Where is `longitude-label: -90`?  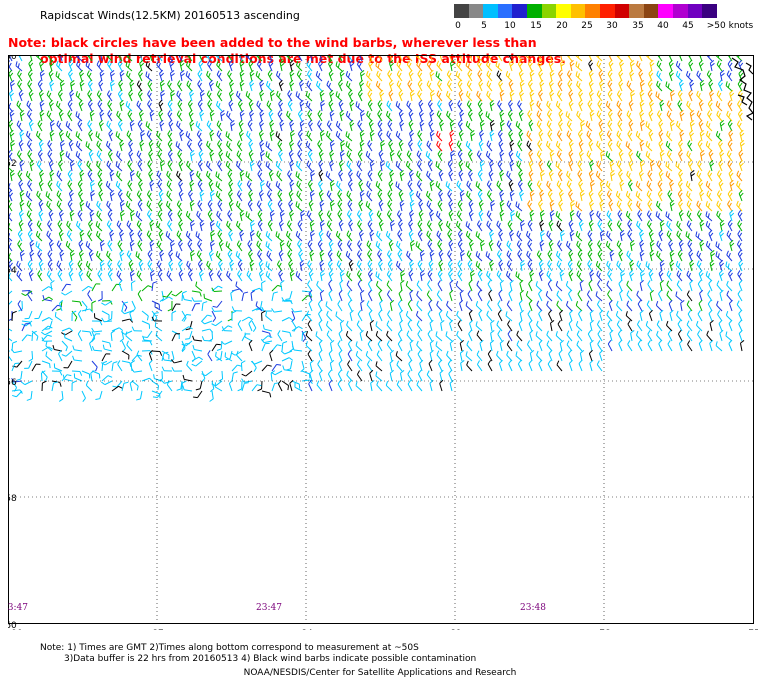 longitude-label: -90 is located at coordinates (15, 629).